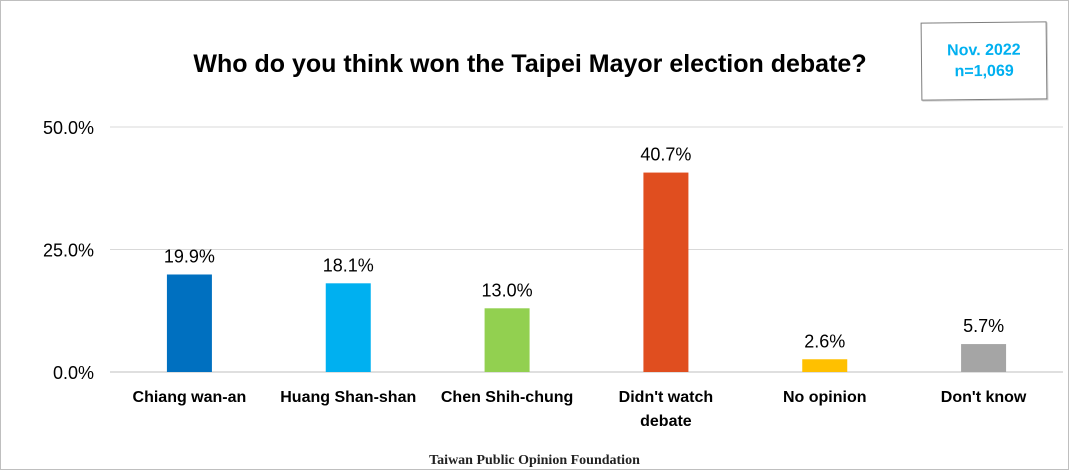  What do you see at coordinates (825, 397) in the screenshot?
I see `x-tick-label: No opinion` at bounding box center [825, 397].